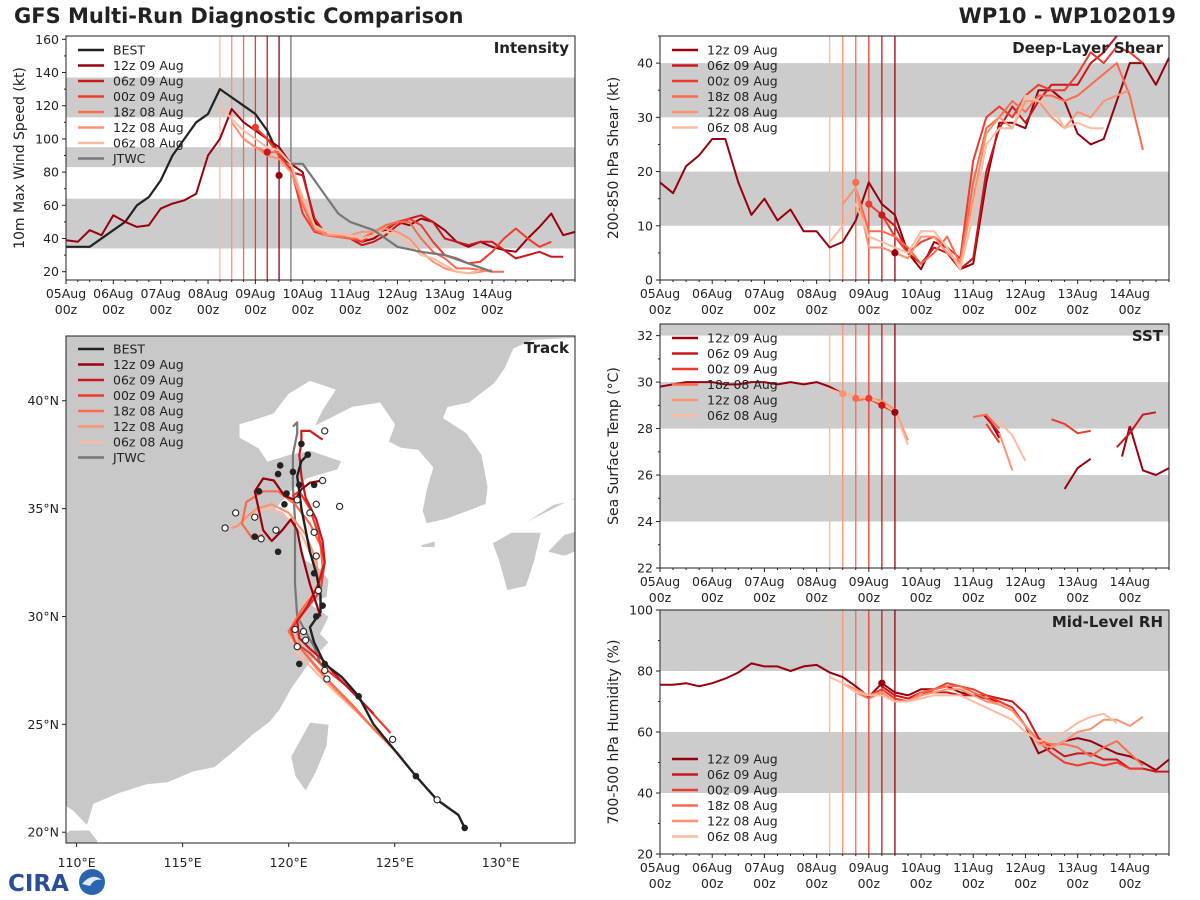 Image resolution: width=1200 pixels, height=900 pixels. What do you see at coordinates (645, 568) in the screenshot?
I see `sst-ytick-label: 22` at bounding box center [645, 568].